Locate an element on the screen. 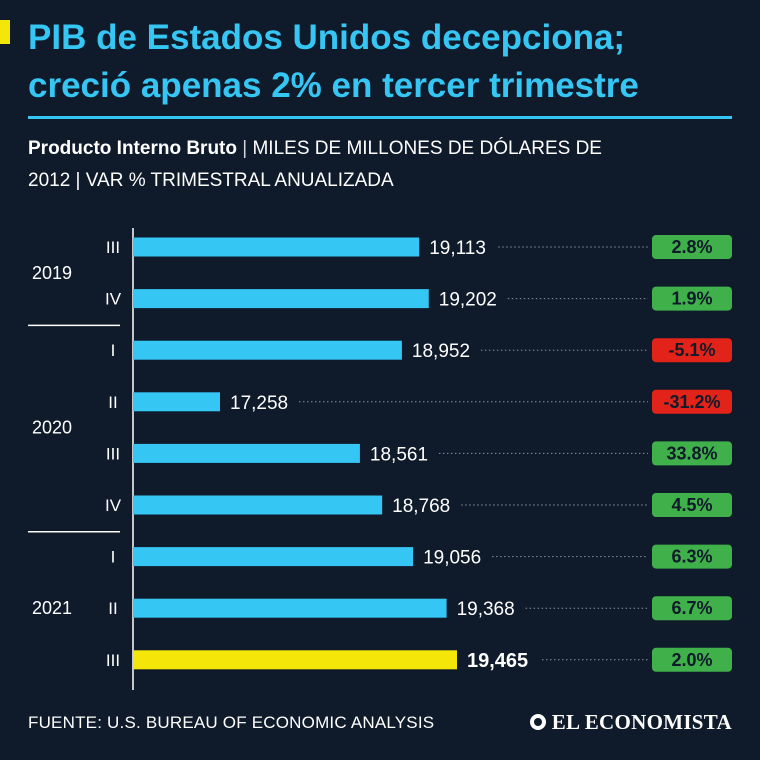 The height and width of the screenshot is (760, 760). change-badge-label: -31.2% is located at coordinates (691, 402).